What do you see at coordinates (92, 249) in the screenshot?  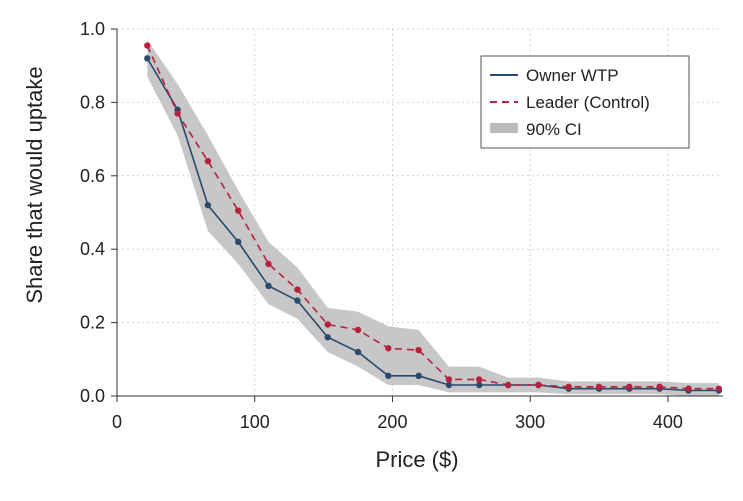 I see `y-tick-label: 0.4` at bounding box center [92, 249].